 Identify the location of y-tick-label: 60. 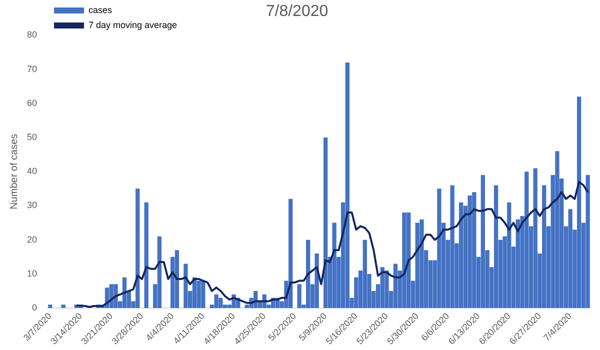
(32, 103).